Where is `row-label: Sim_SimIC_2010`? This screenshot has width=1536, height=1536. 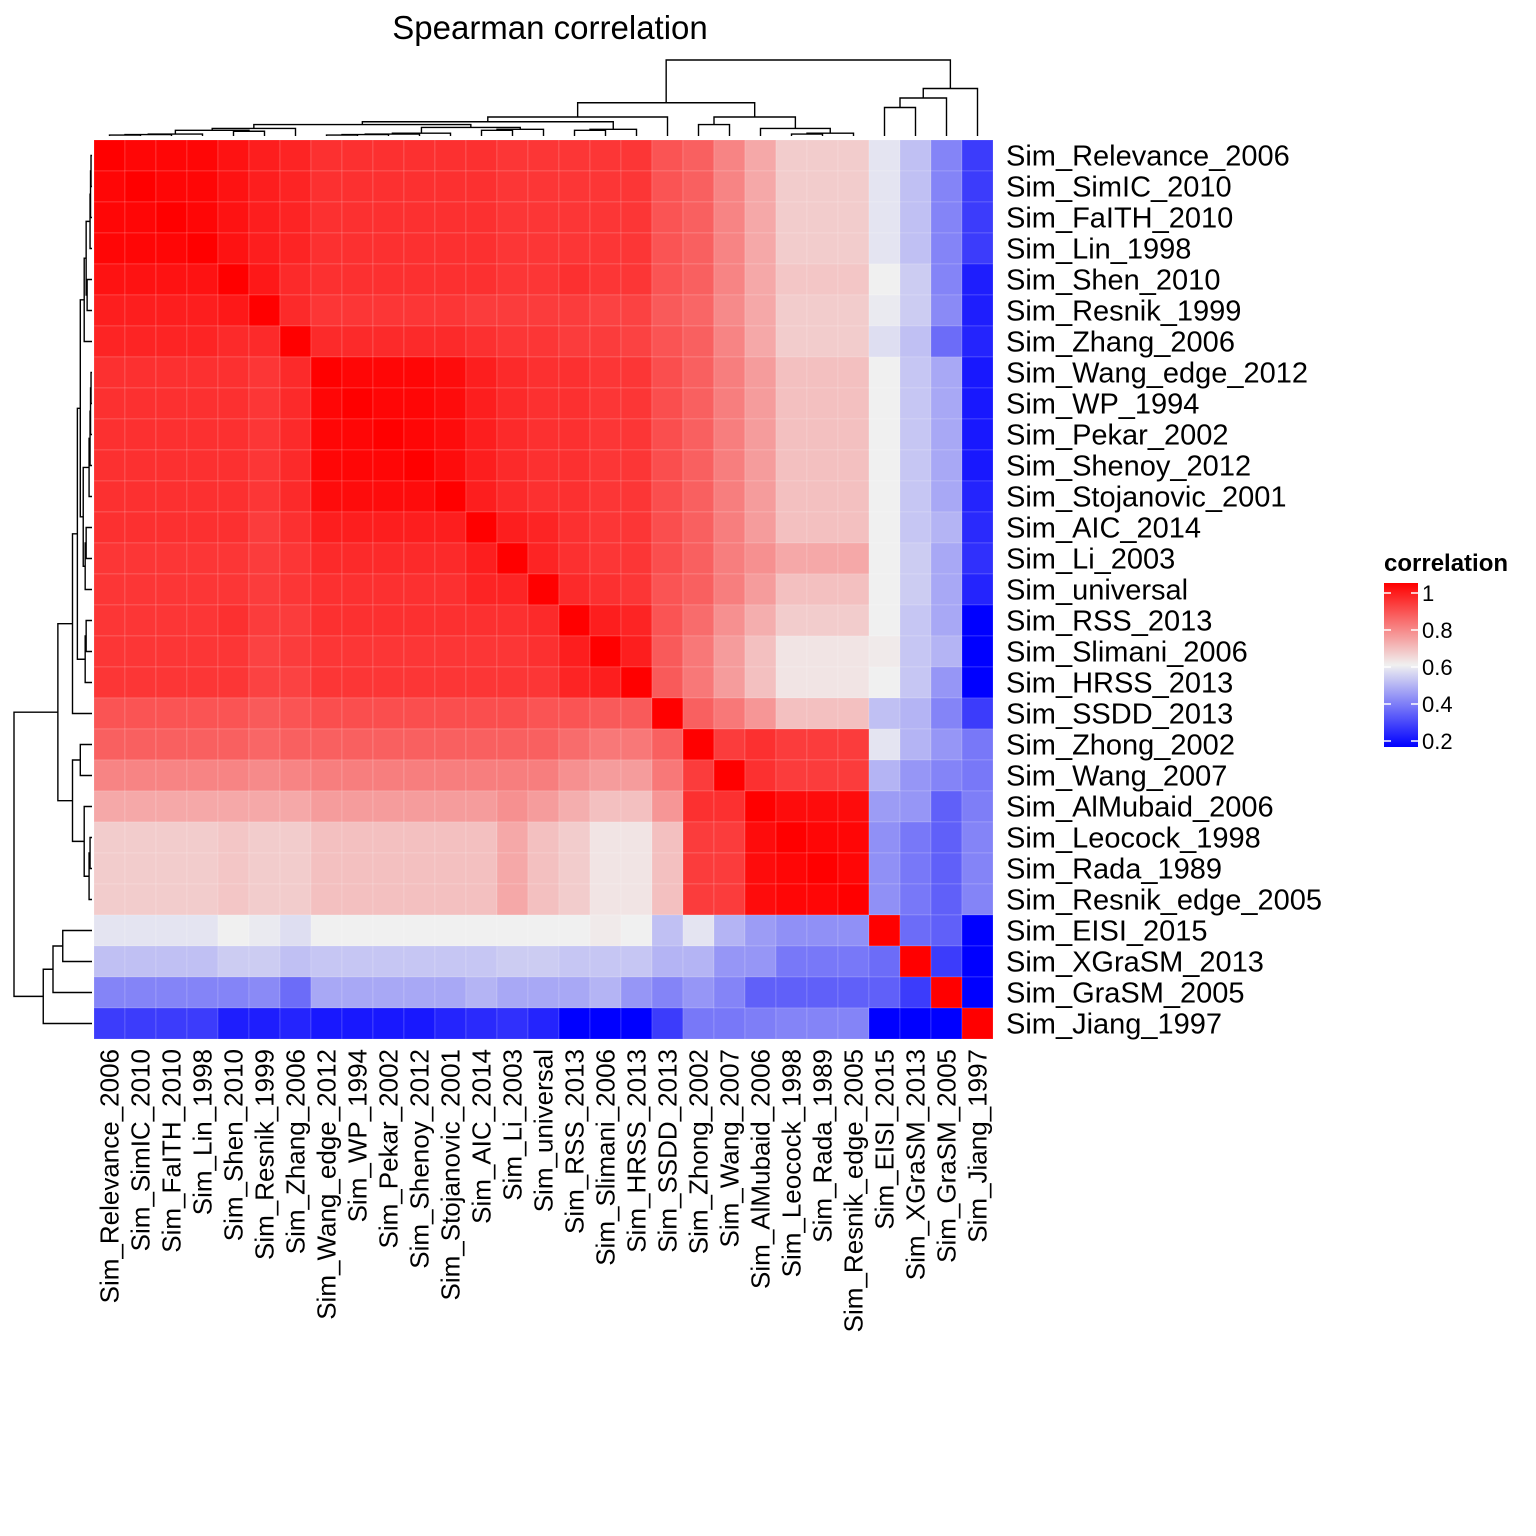 row-label: Sim_SimIC_2010 is located at coordinates (1119, 188).